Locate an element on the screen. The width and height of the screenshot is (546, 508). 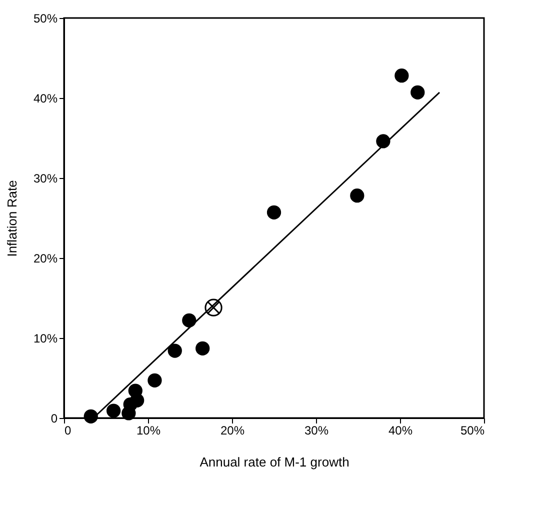
x-tick-label: 50% is located at coordinates (472, 431).